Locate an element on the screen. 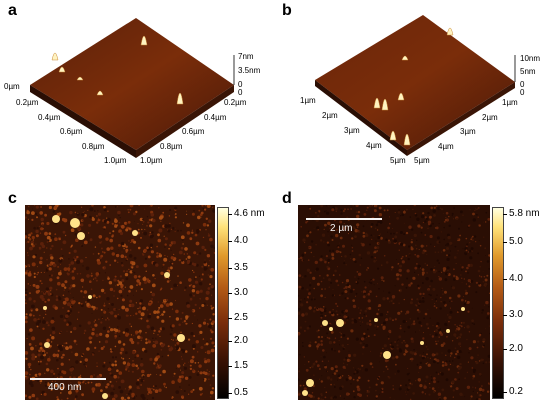  panel-c-colorbar-label-3: 3.0 is located at coordinates (241, 292).